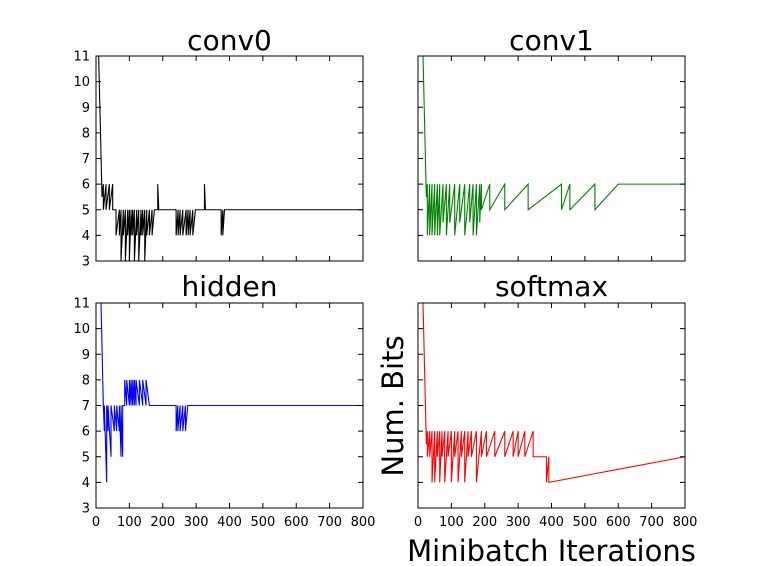 Image resolution: width=761 pixels, height=566 pixels. I want to click on panel-title: conv0, so click(229, 40).